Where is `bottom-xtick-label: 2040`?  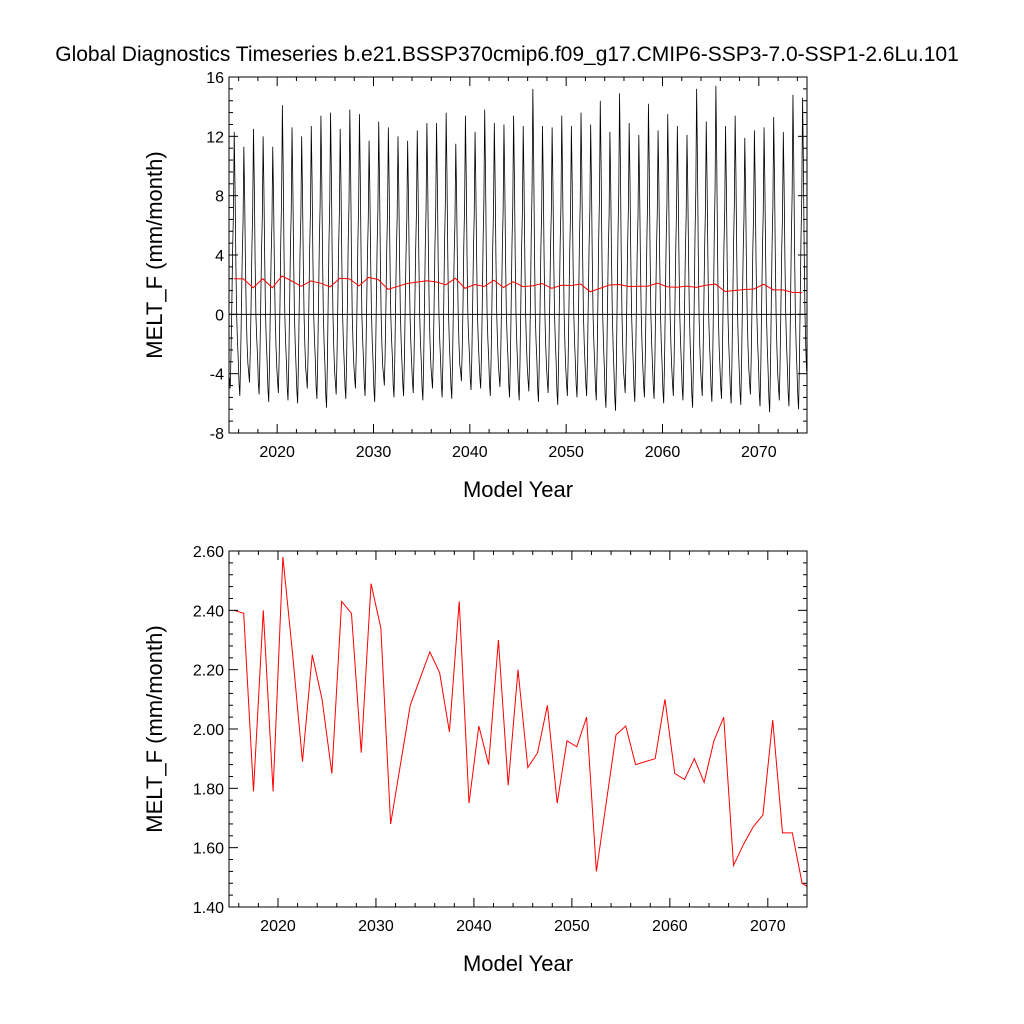
bottom-xtick-label: 2040 is located at coordinates (474, 926).